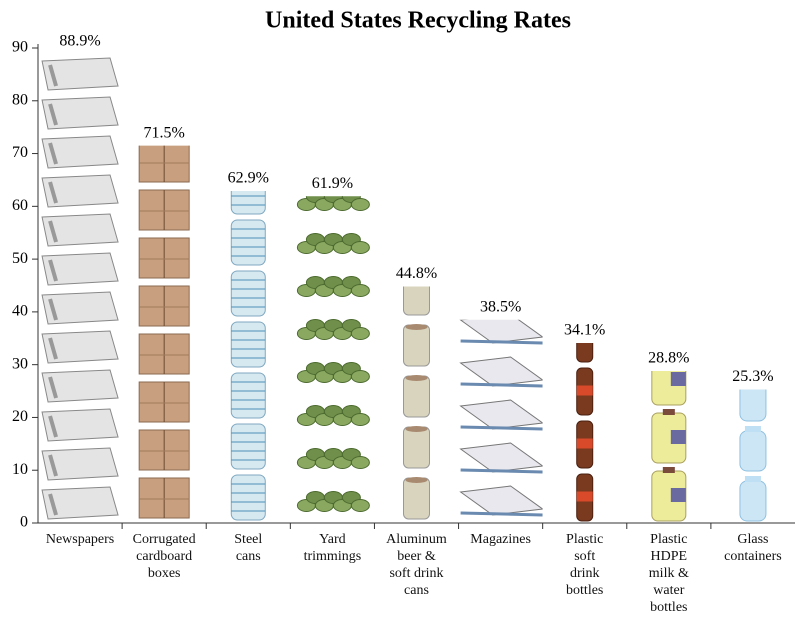 This screenshot has width=801, height=626. What do you see at coordinates (20, 469) in the screenshot?
I see `y-tick-label: 10` at bounding box center [20, 469].